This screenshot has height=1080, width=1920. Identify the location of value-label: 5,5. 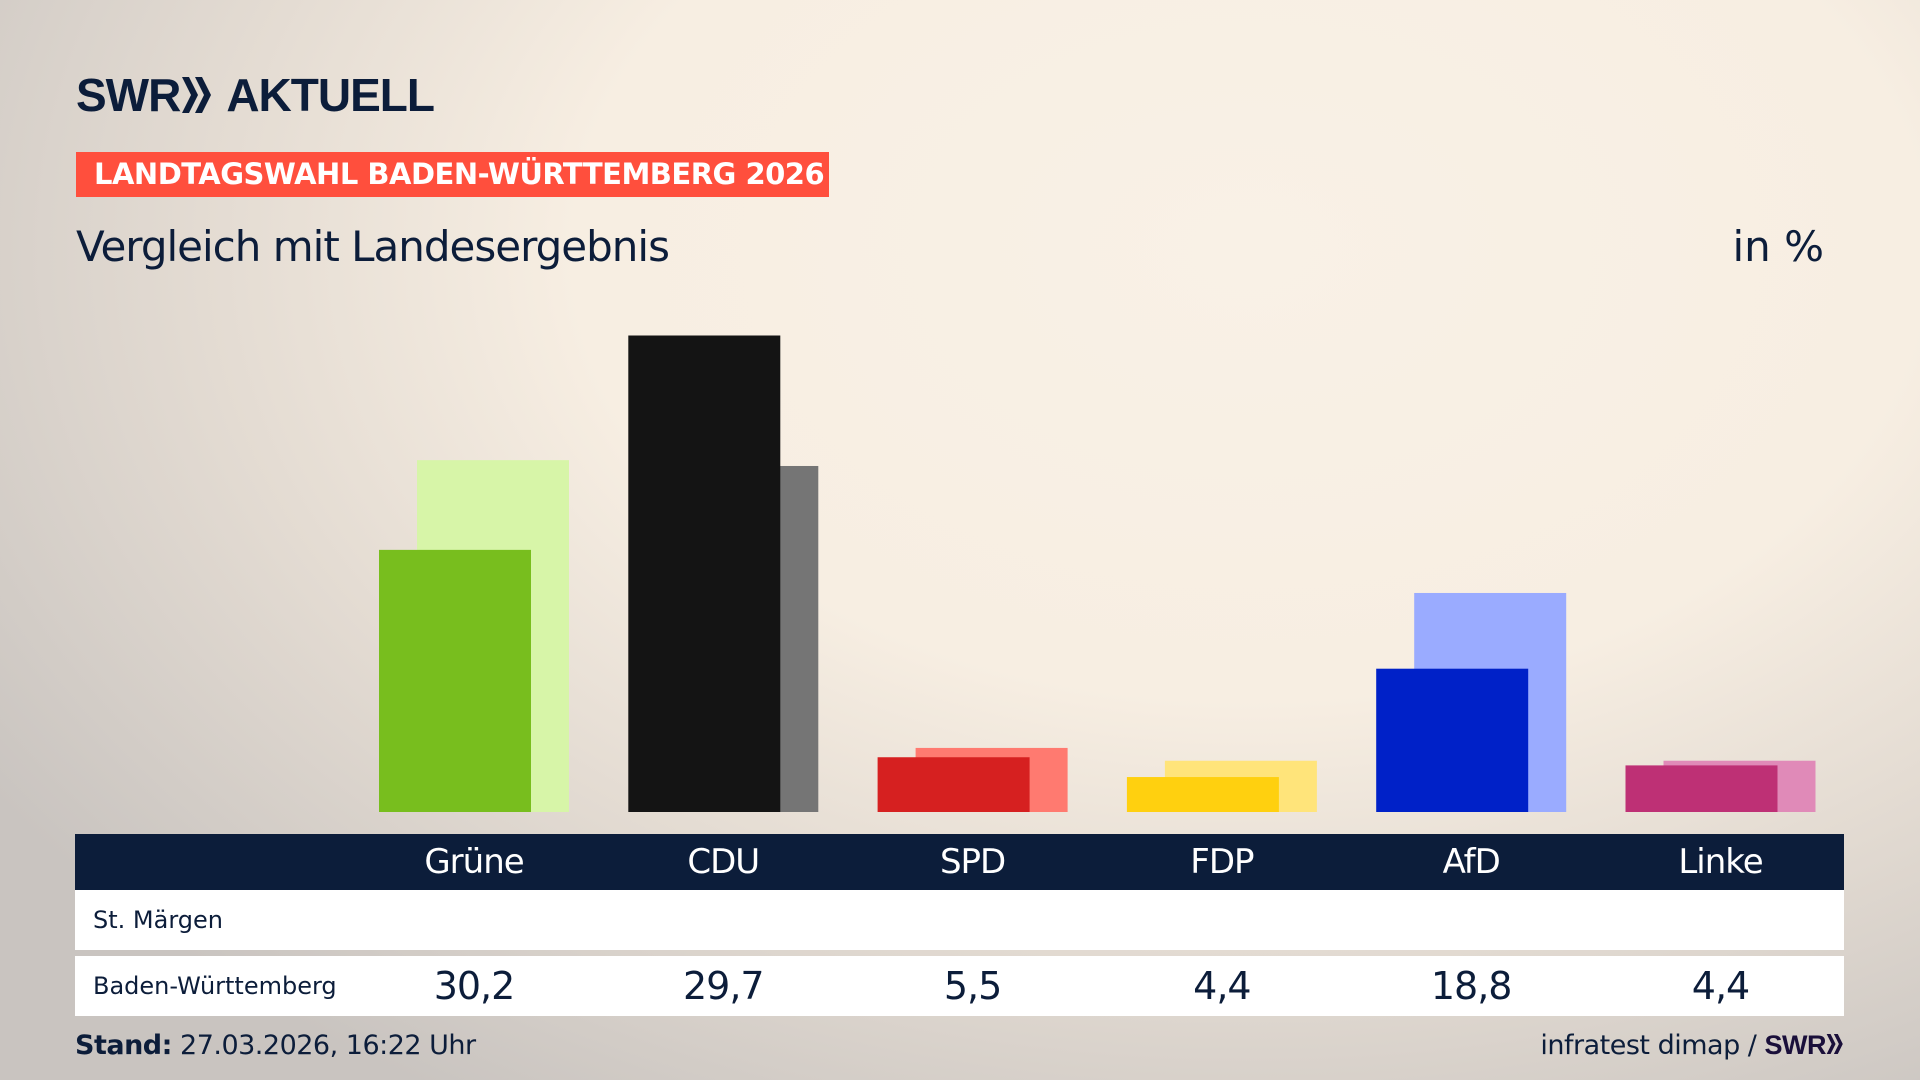
(972, 986).